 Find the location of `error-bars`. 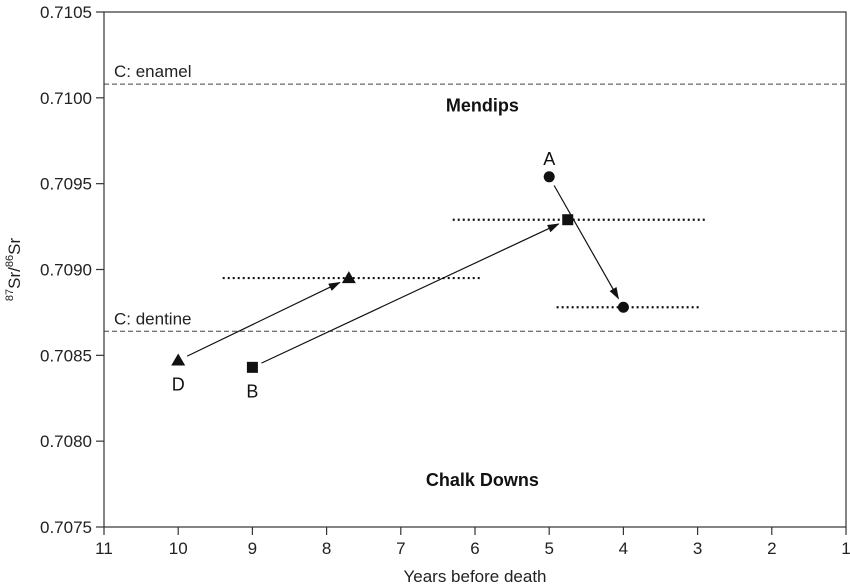

error-bars is located at coordinates (464, 263).